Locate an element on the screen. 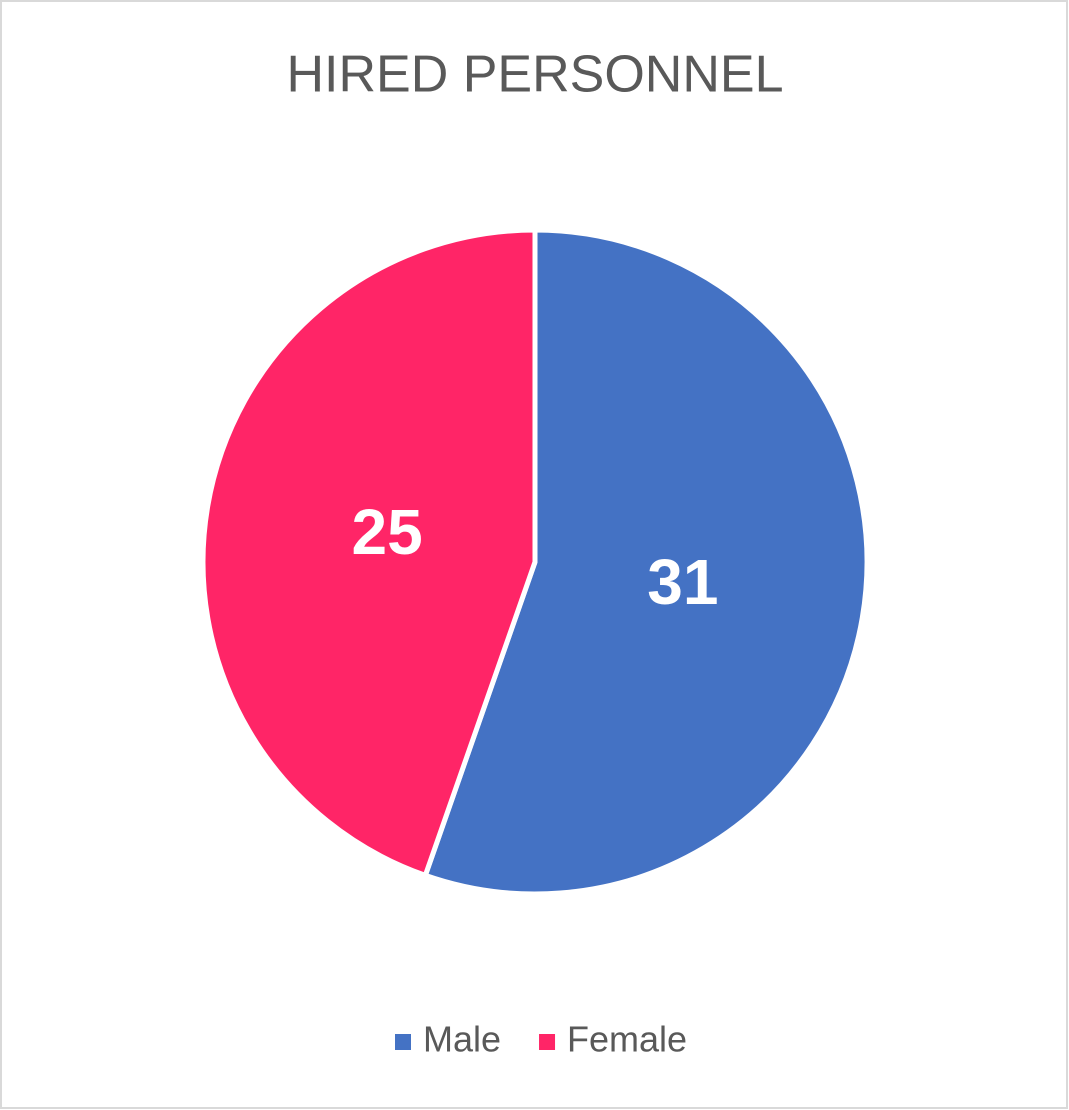 The width and height of the screenshot is (1069, 1110). data-label: 31 is located at coordinates (682, 582).